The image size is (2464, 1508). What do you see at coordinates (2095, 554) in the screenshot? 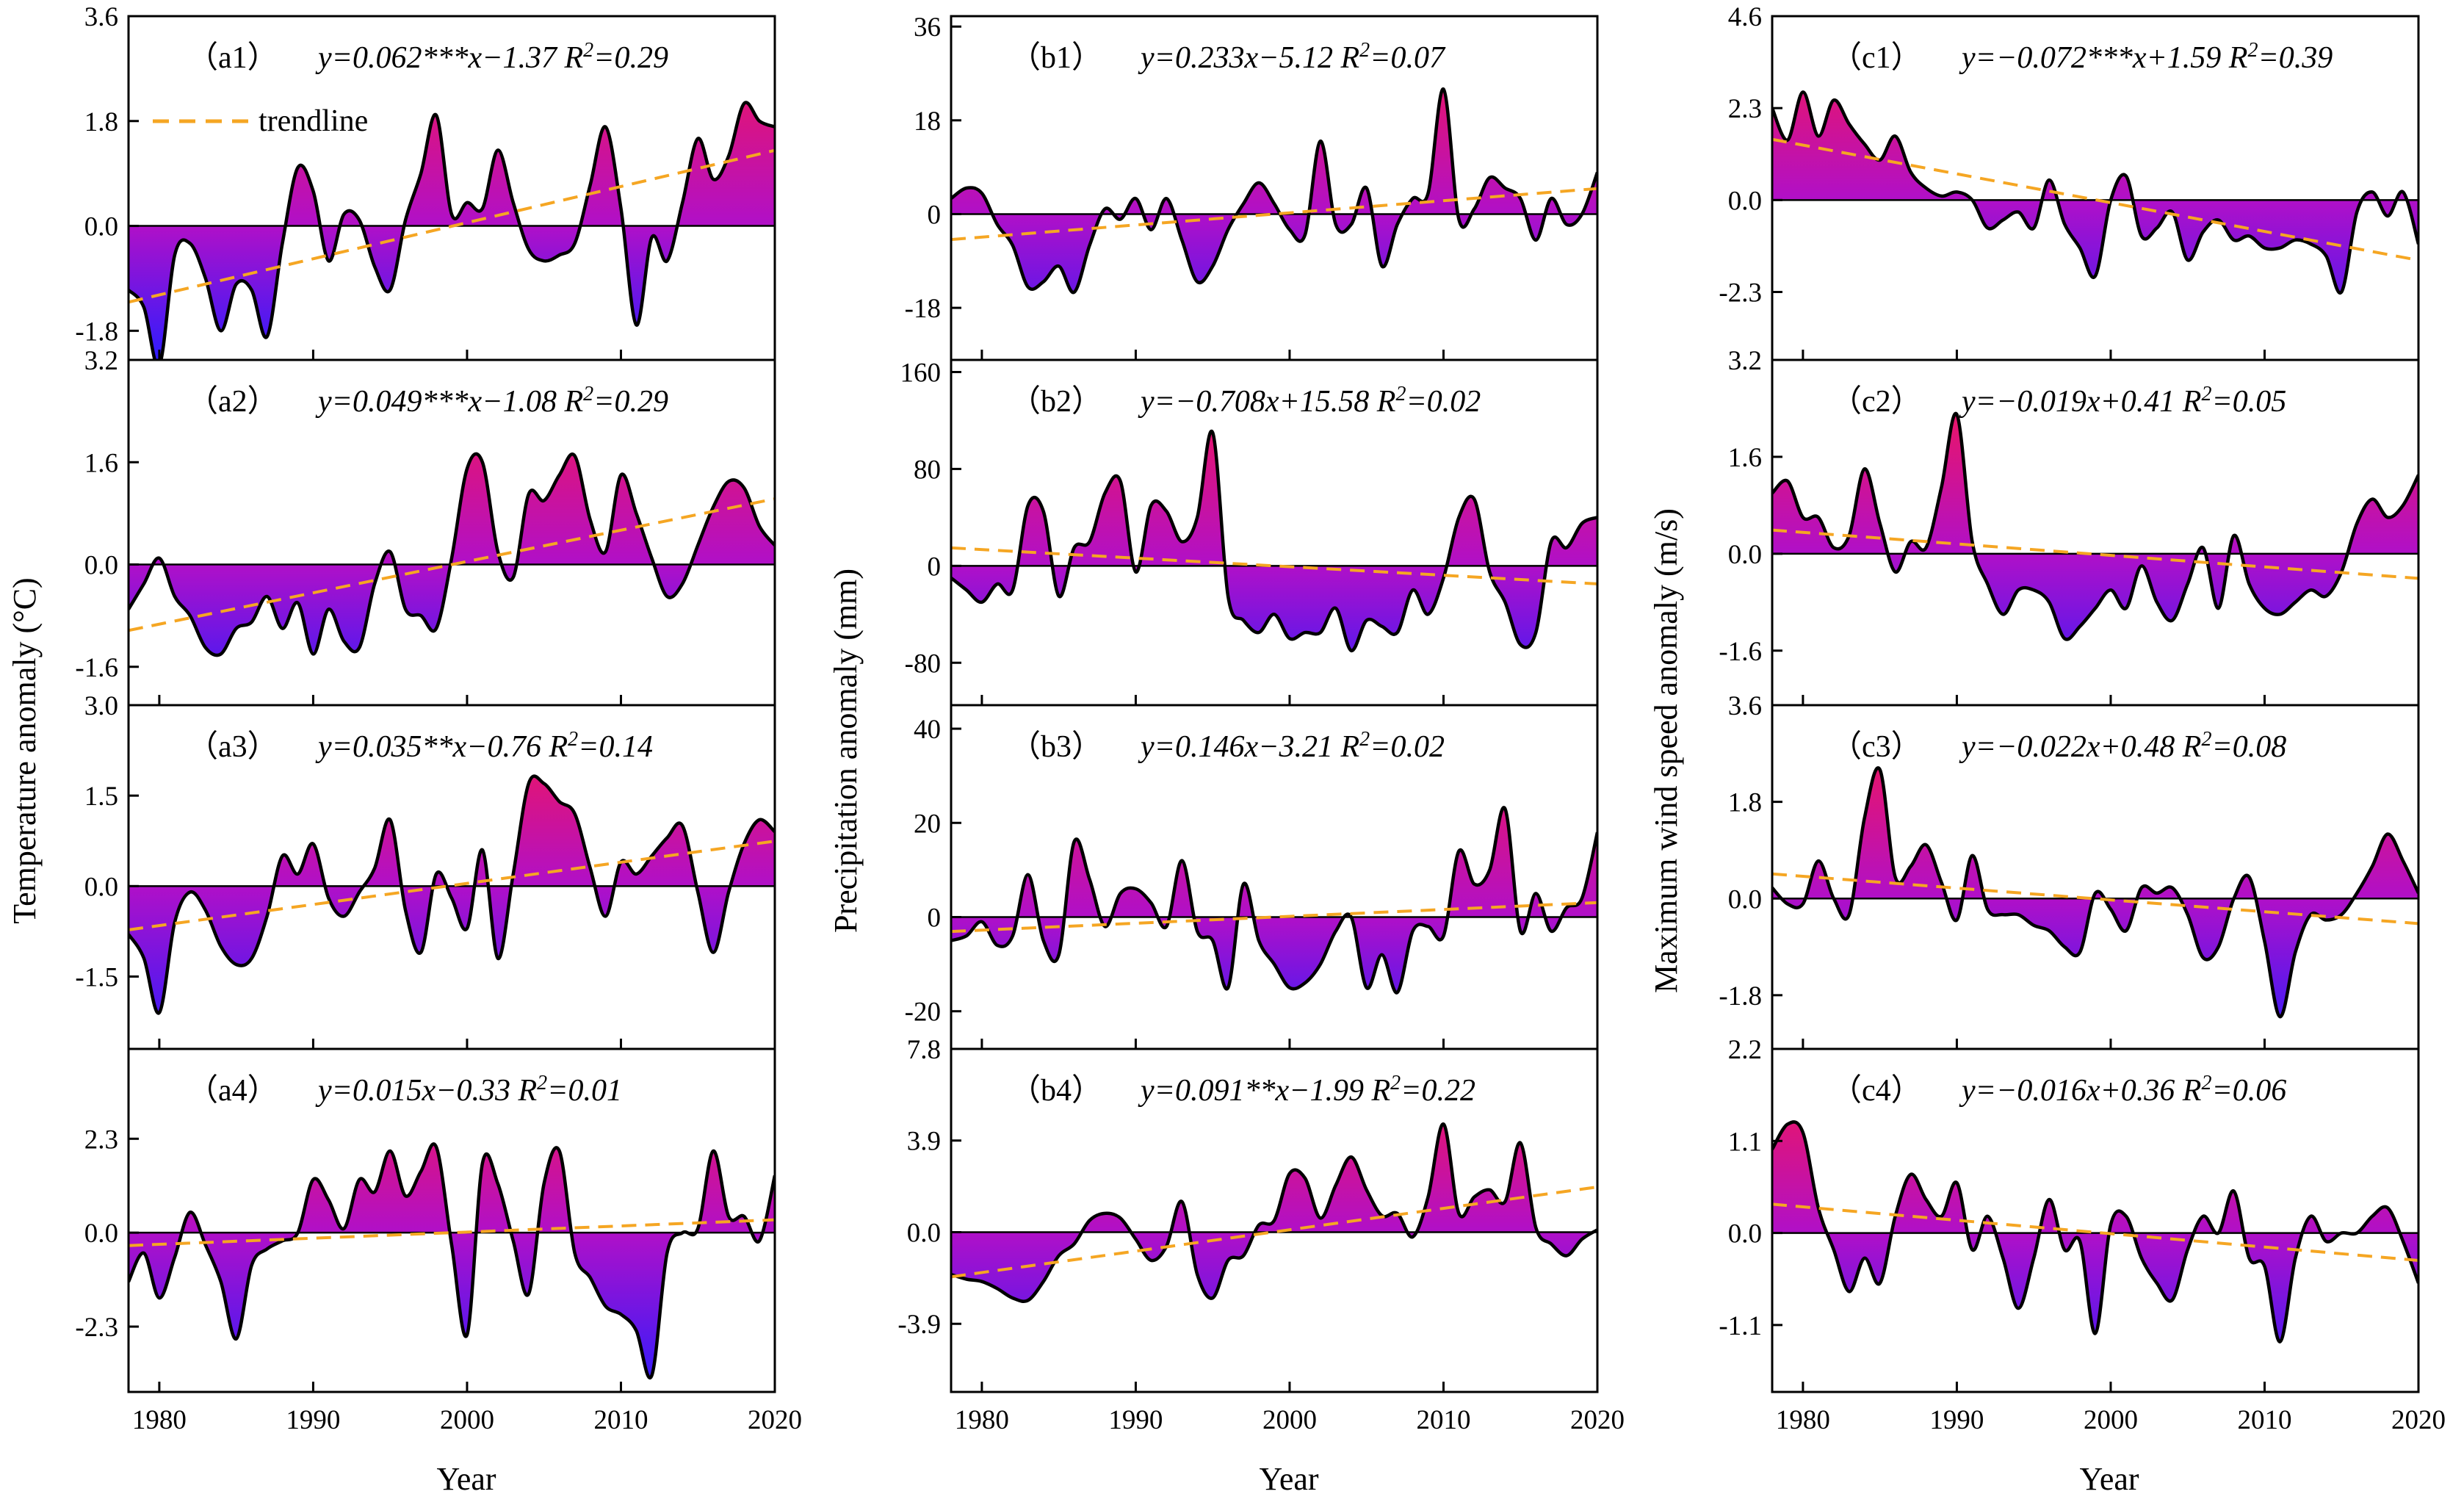
I see `trendline-c2` at bounding box center [2095, 554].